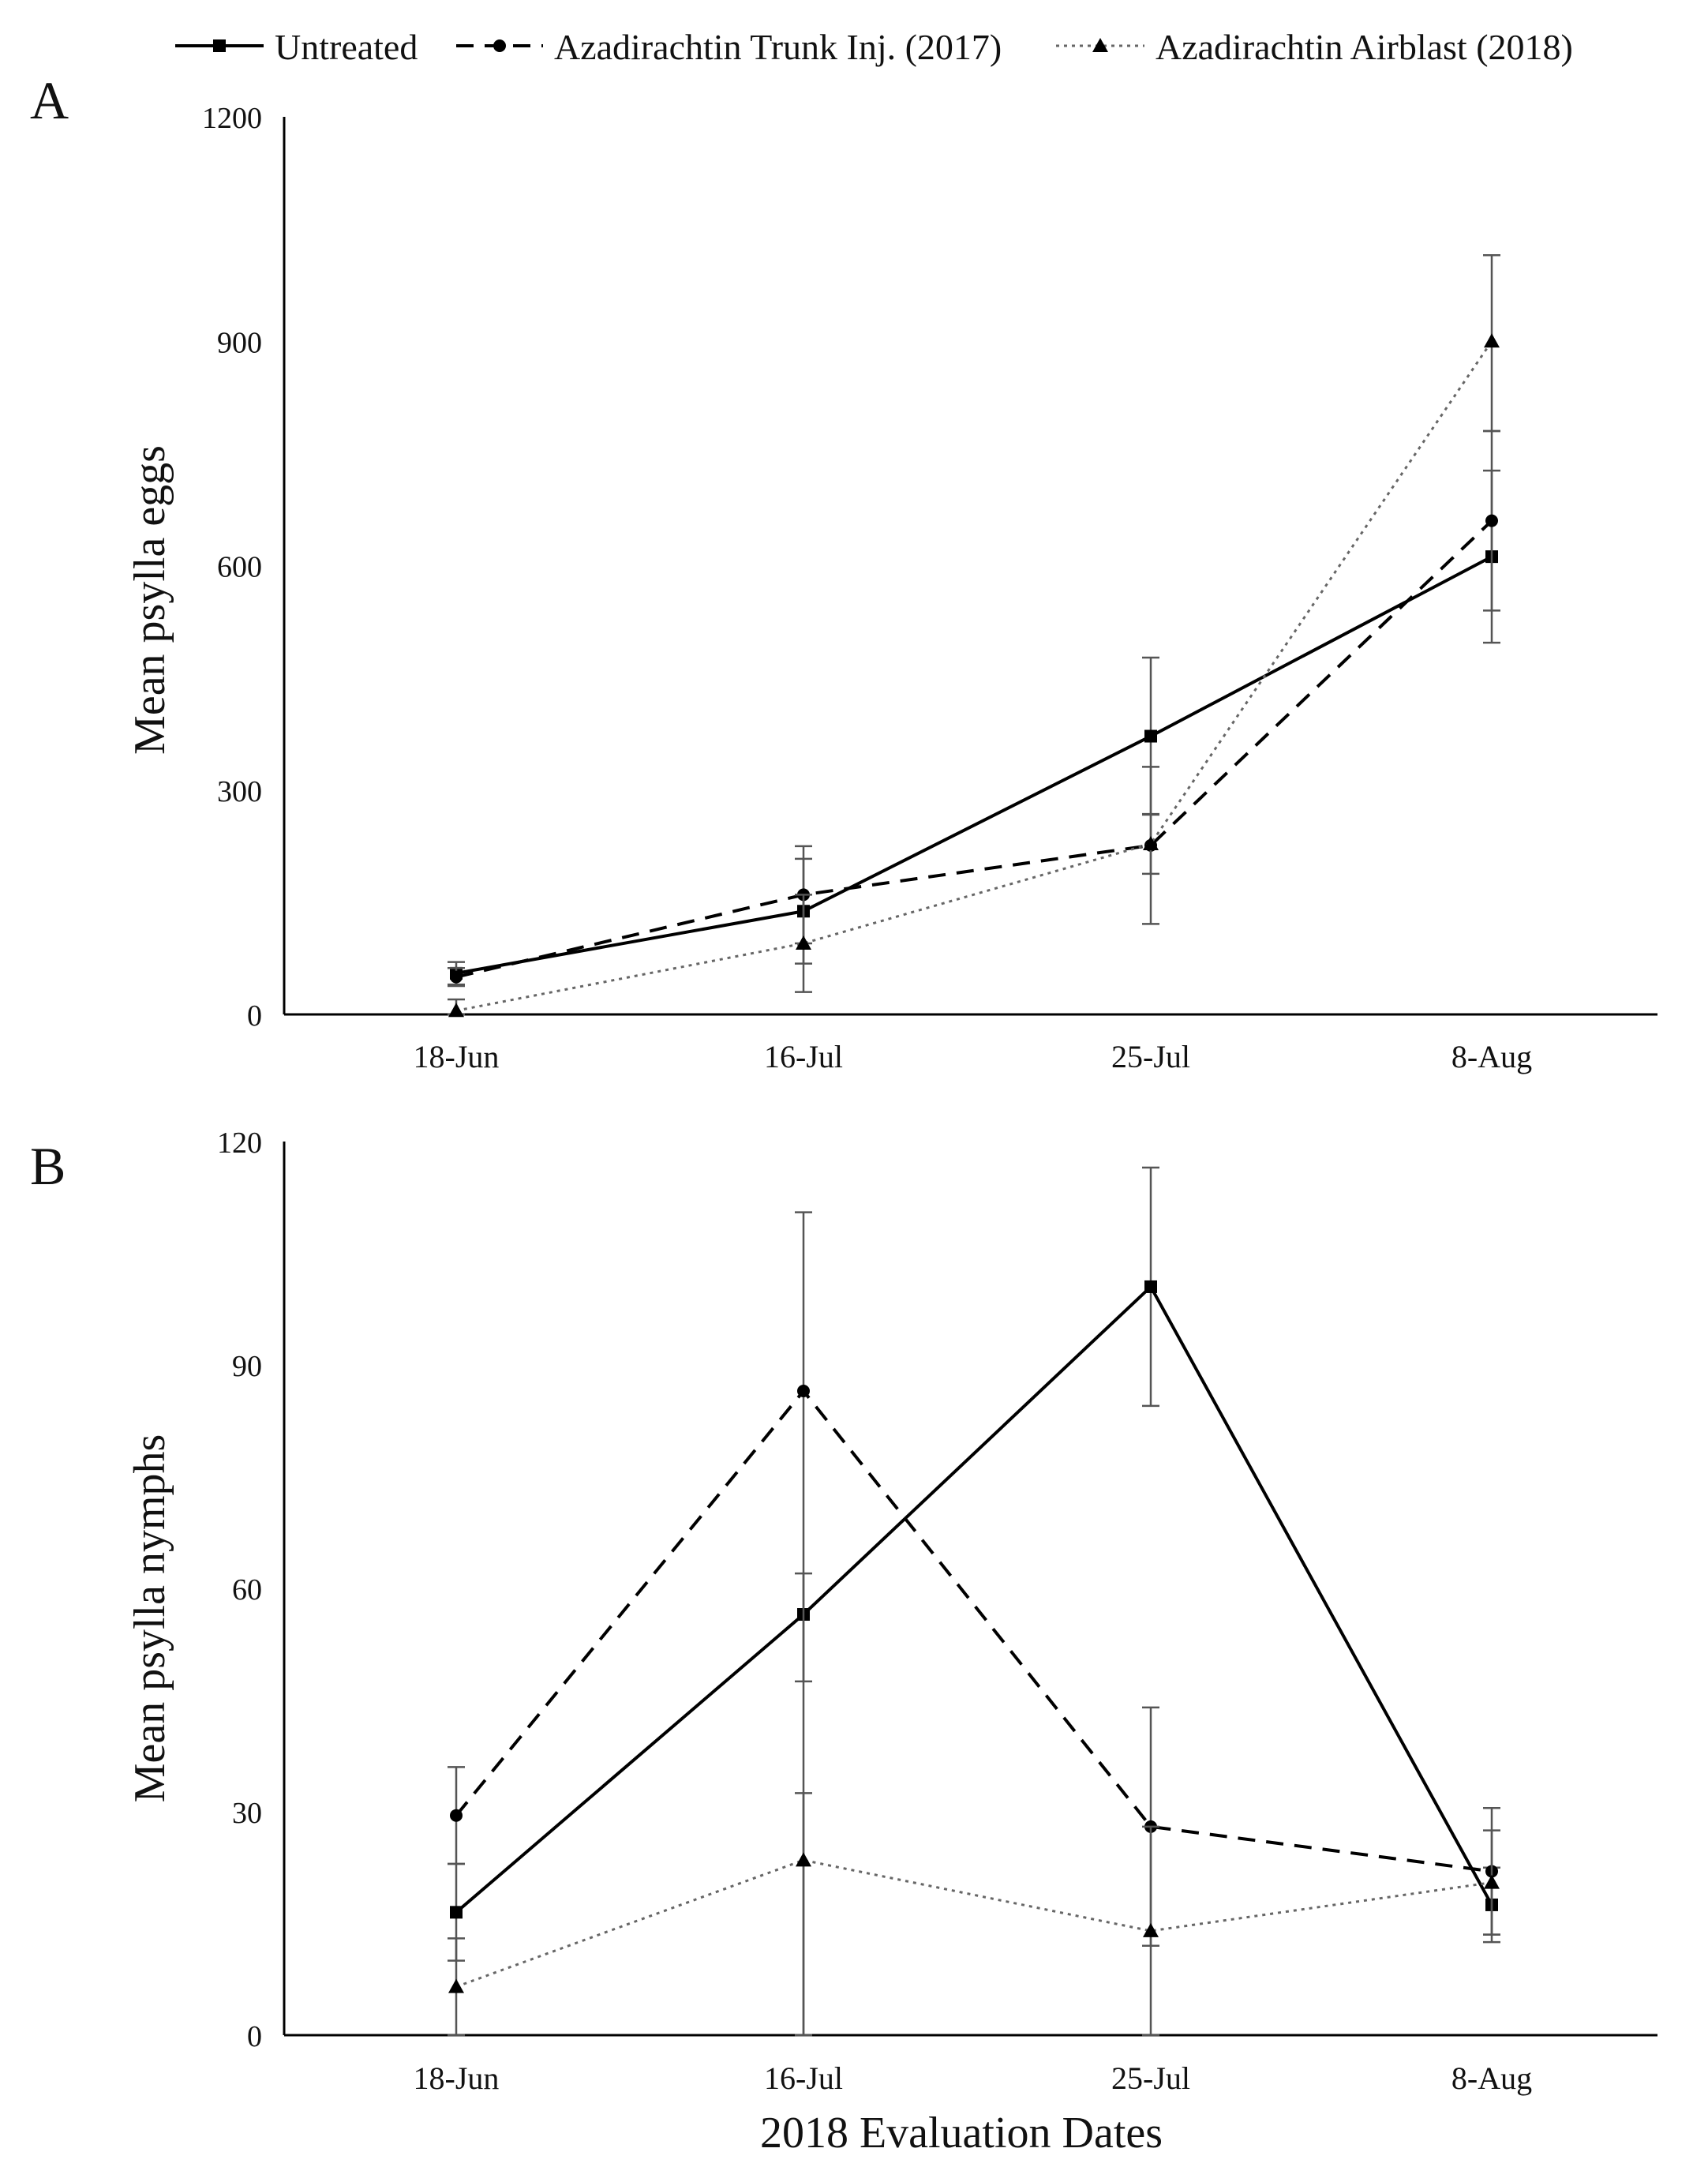  I want to click on legend-label: Azadirachtin Trunk Inj. (2017), so click(778, 47).